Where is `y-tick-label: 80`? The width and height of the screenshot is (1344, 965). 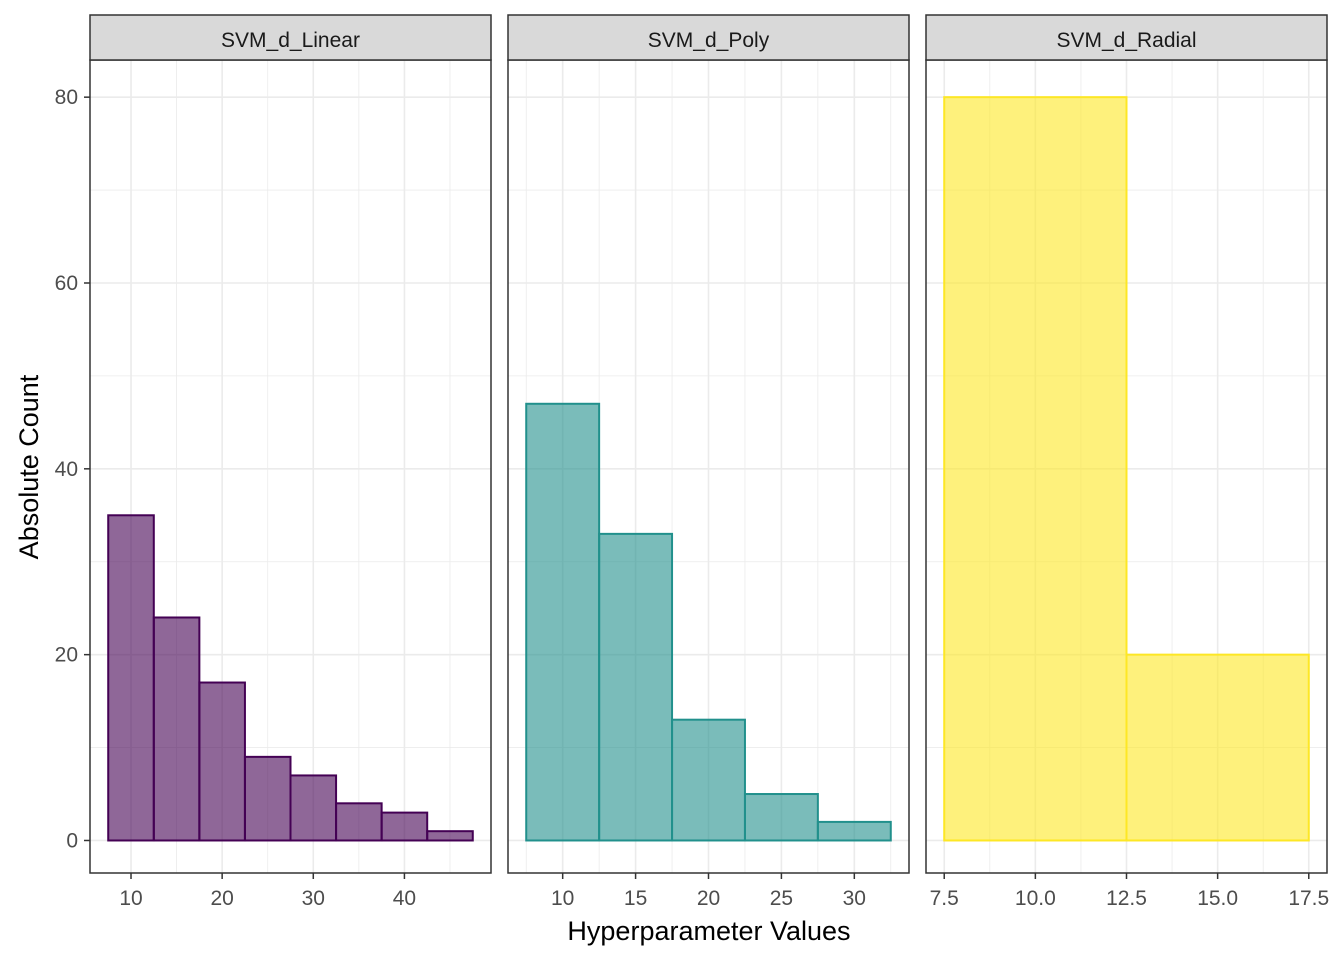 y-tick-label: 80 is located at coordinates (66, 97).